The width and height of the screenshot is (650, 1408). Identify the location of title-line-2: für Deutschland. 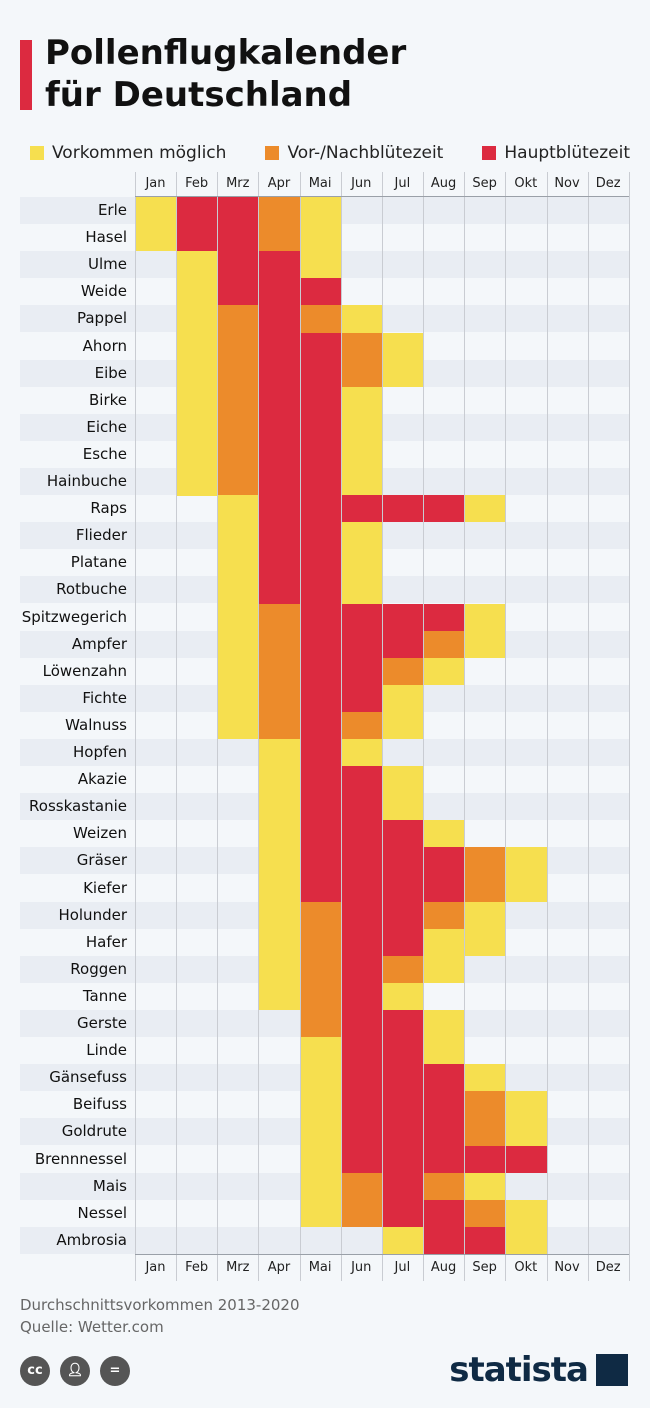
(199, 95).